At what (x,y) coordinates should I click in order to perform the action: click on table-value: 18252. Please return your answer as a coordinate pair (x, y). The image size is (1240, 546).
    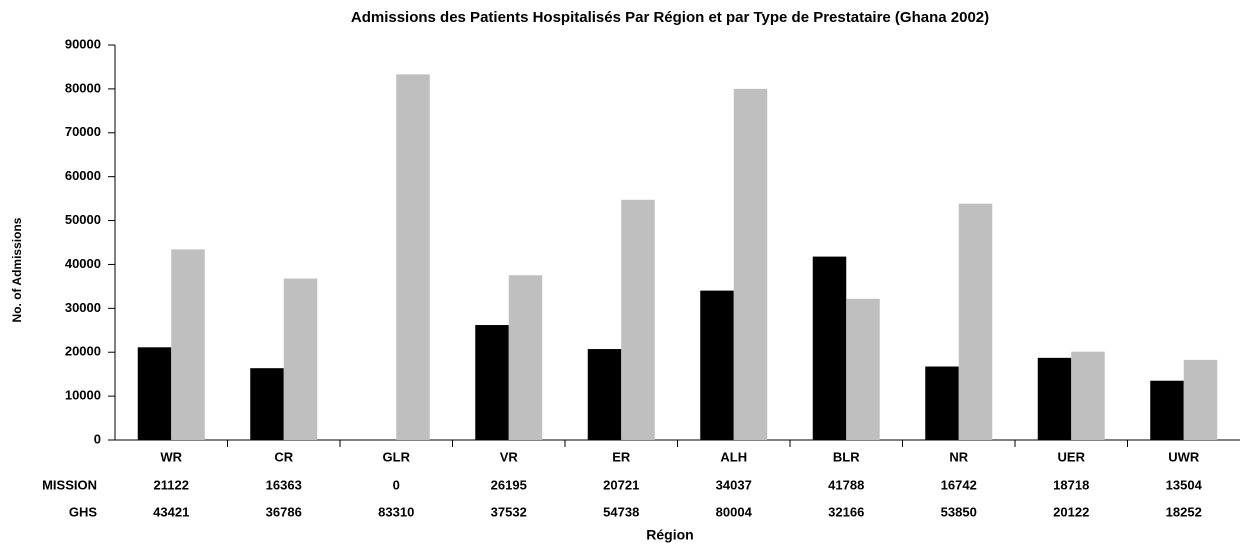
    Looking at the image, I should click on (1184, 511).